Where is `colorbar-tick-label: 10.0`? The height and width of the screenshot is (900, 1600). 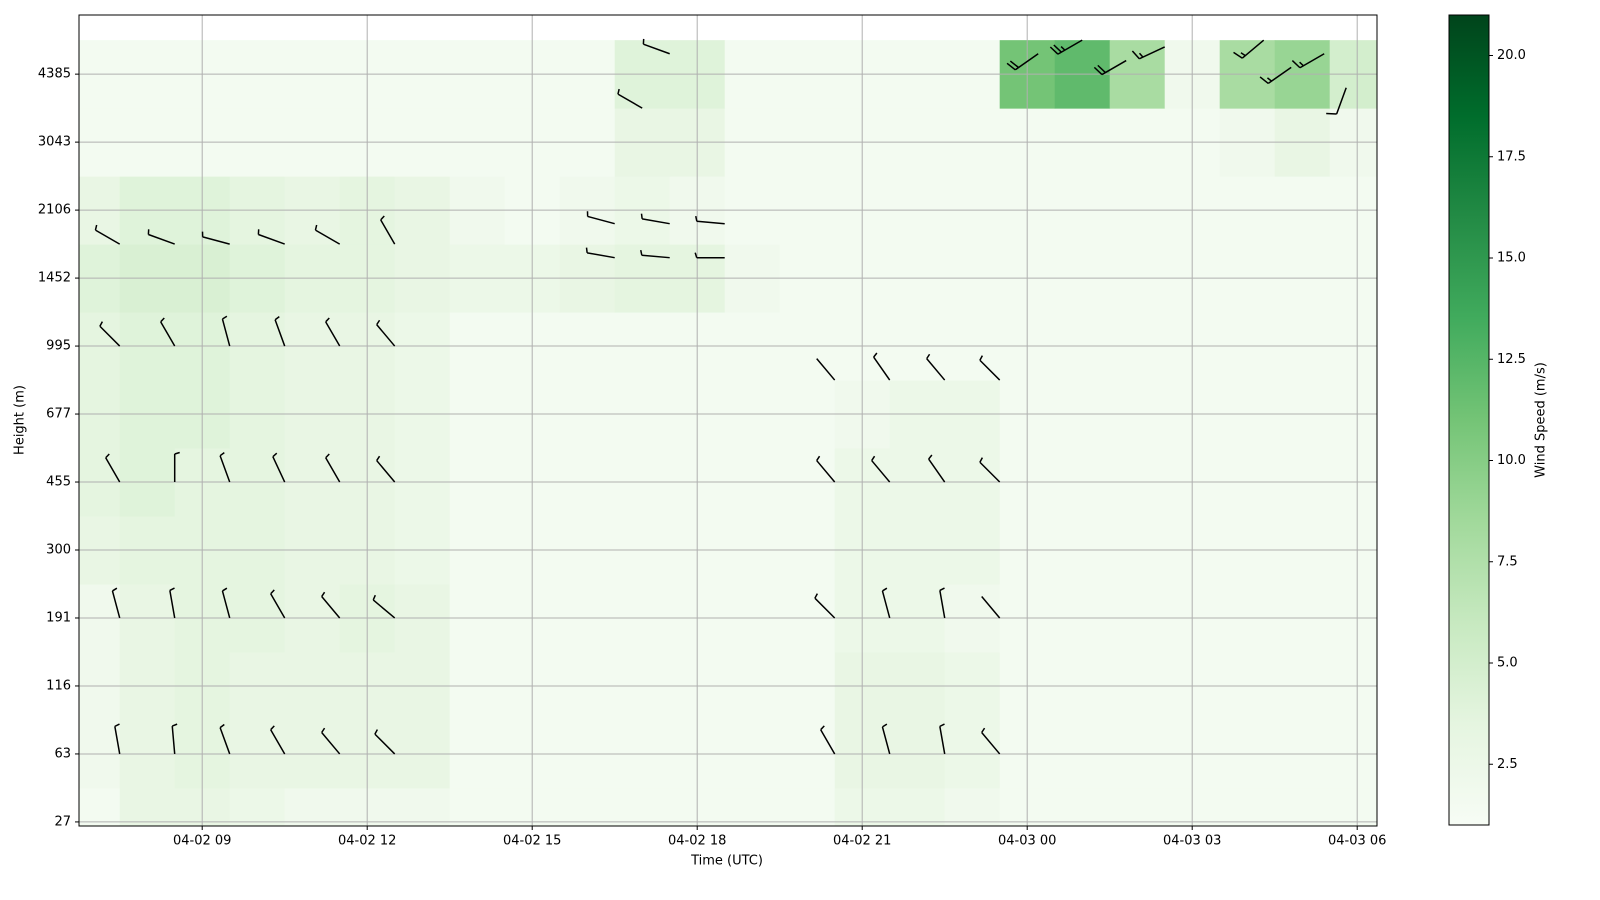
colorbar-tick-label: 10.0 is located at coordinates (1511, 460).